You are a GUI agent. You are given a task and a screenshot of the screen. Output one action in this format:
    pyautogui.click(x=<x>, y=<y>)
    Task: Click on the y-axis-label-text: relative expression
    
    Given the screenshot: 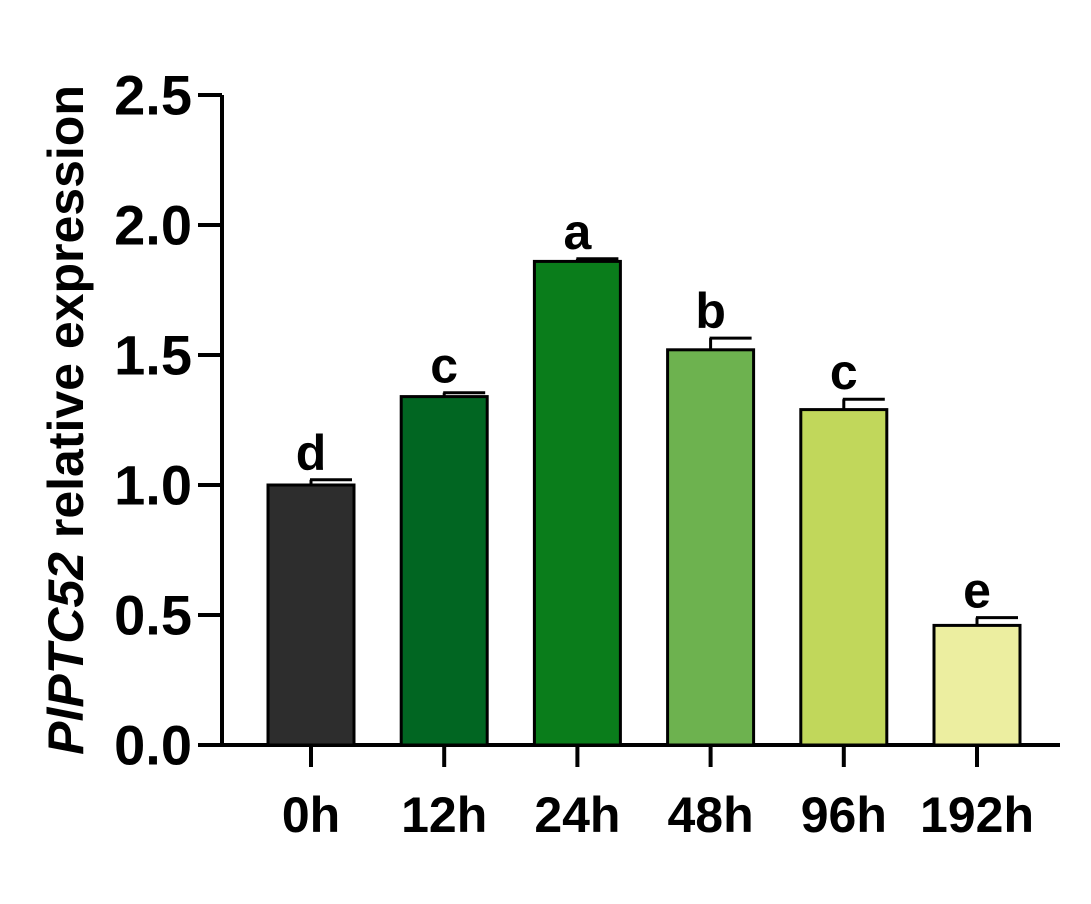 What is the action you would take?
    pyautogui.click(x=66, y=318)
    